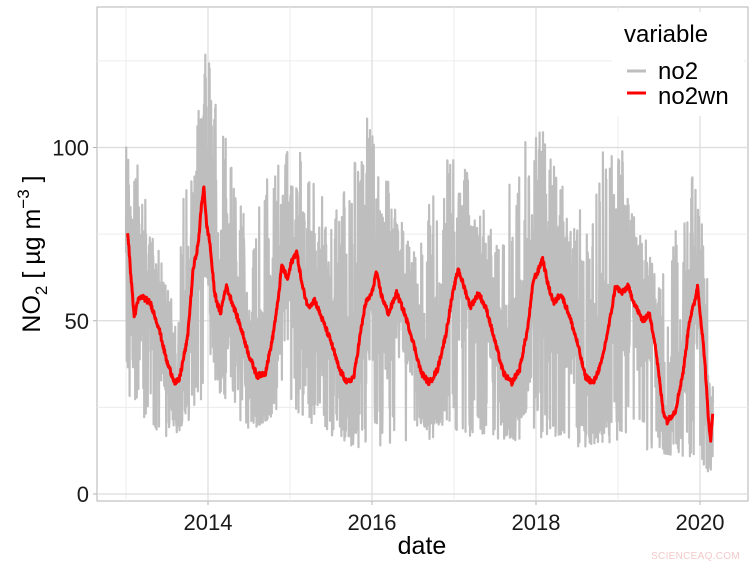 Image resolution: width=754 pixels, height=566 pixels. I want to click on x-axis-title: date, so click(422, 546).